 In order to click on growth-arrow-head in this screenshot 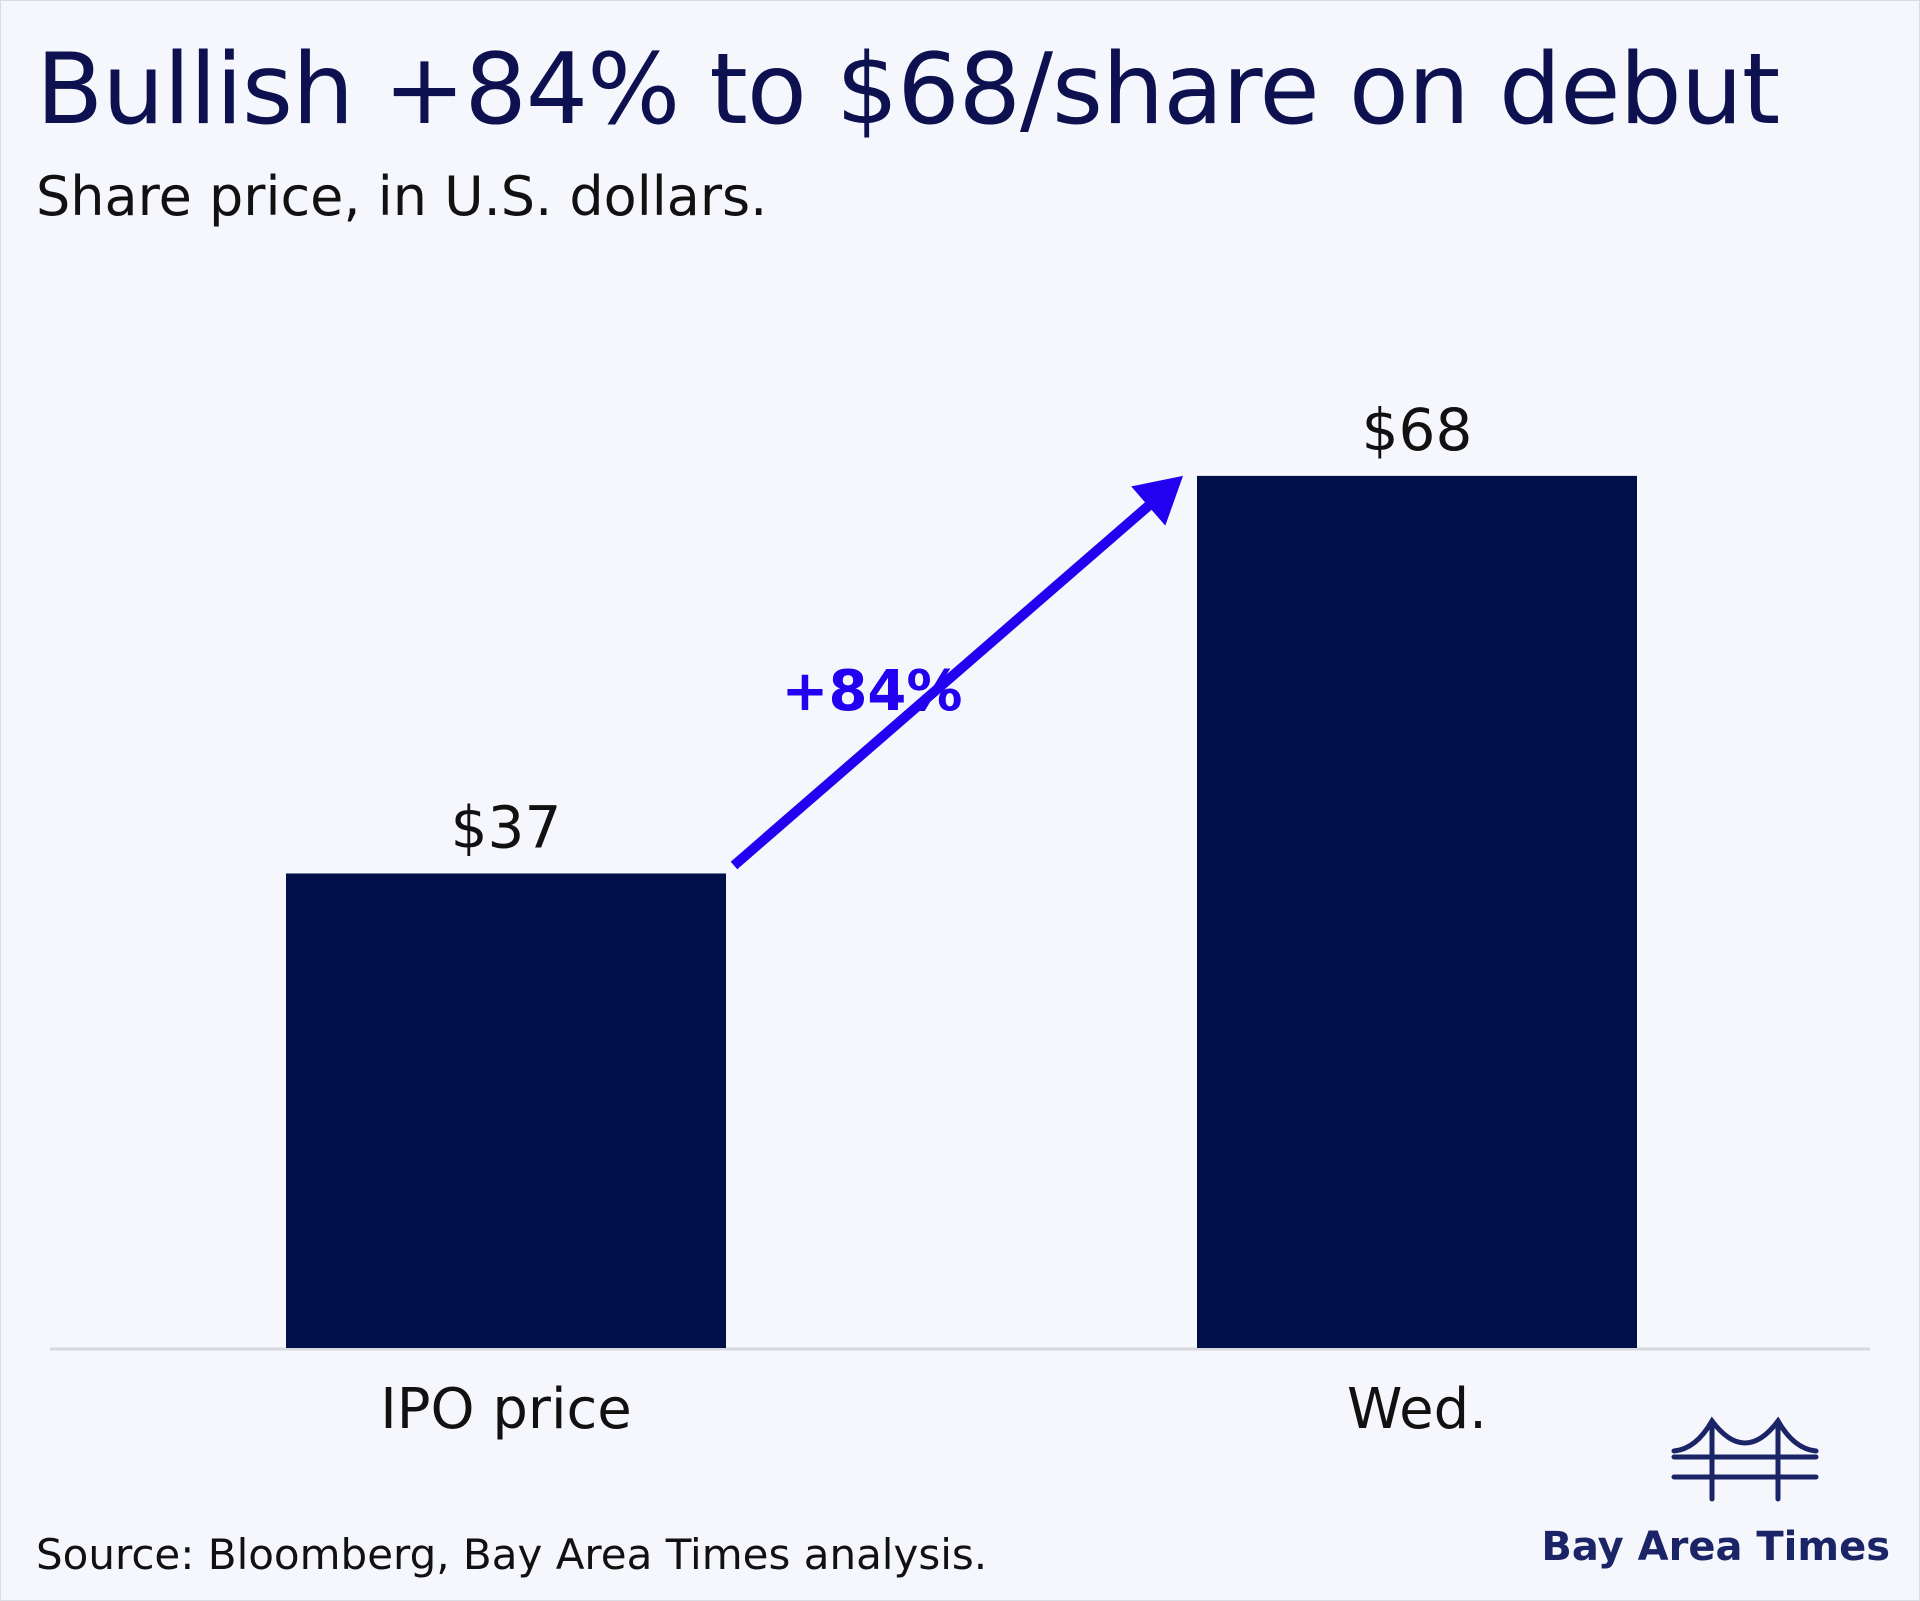, I will do `click(1157, 500)`.